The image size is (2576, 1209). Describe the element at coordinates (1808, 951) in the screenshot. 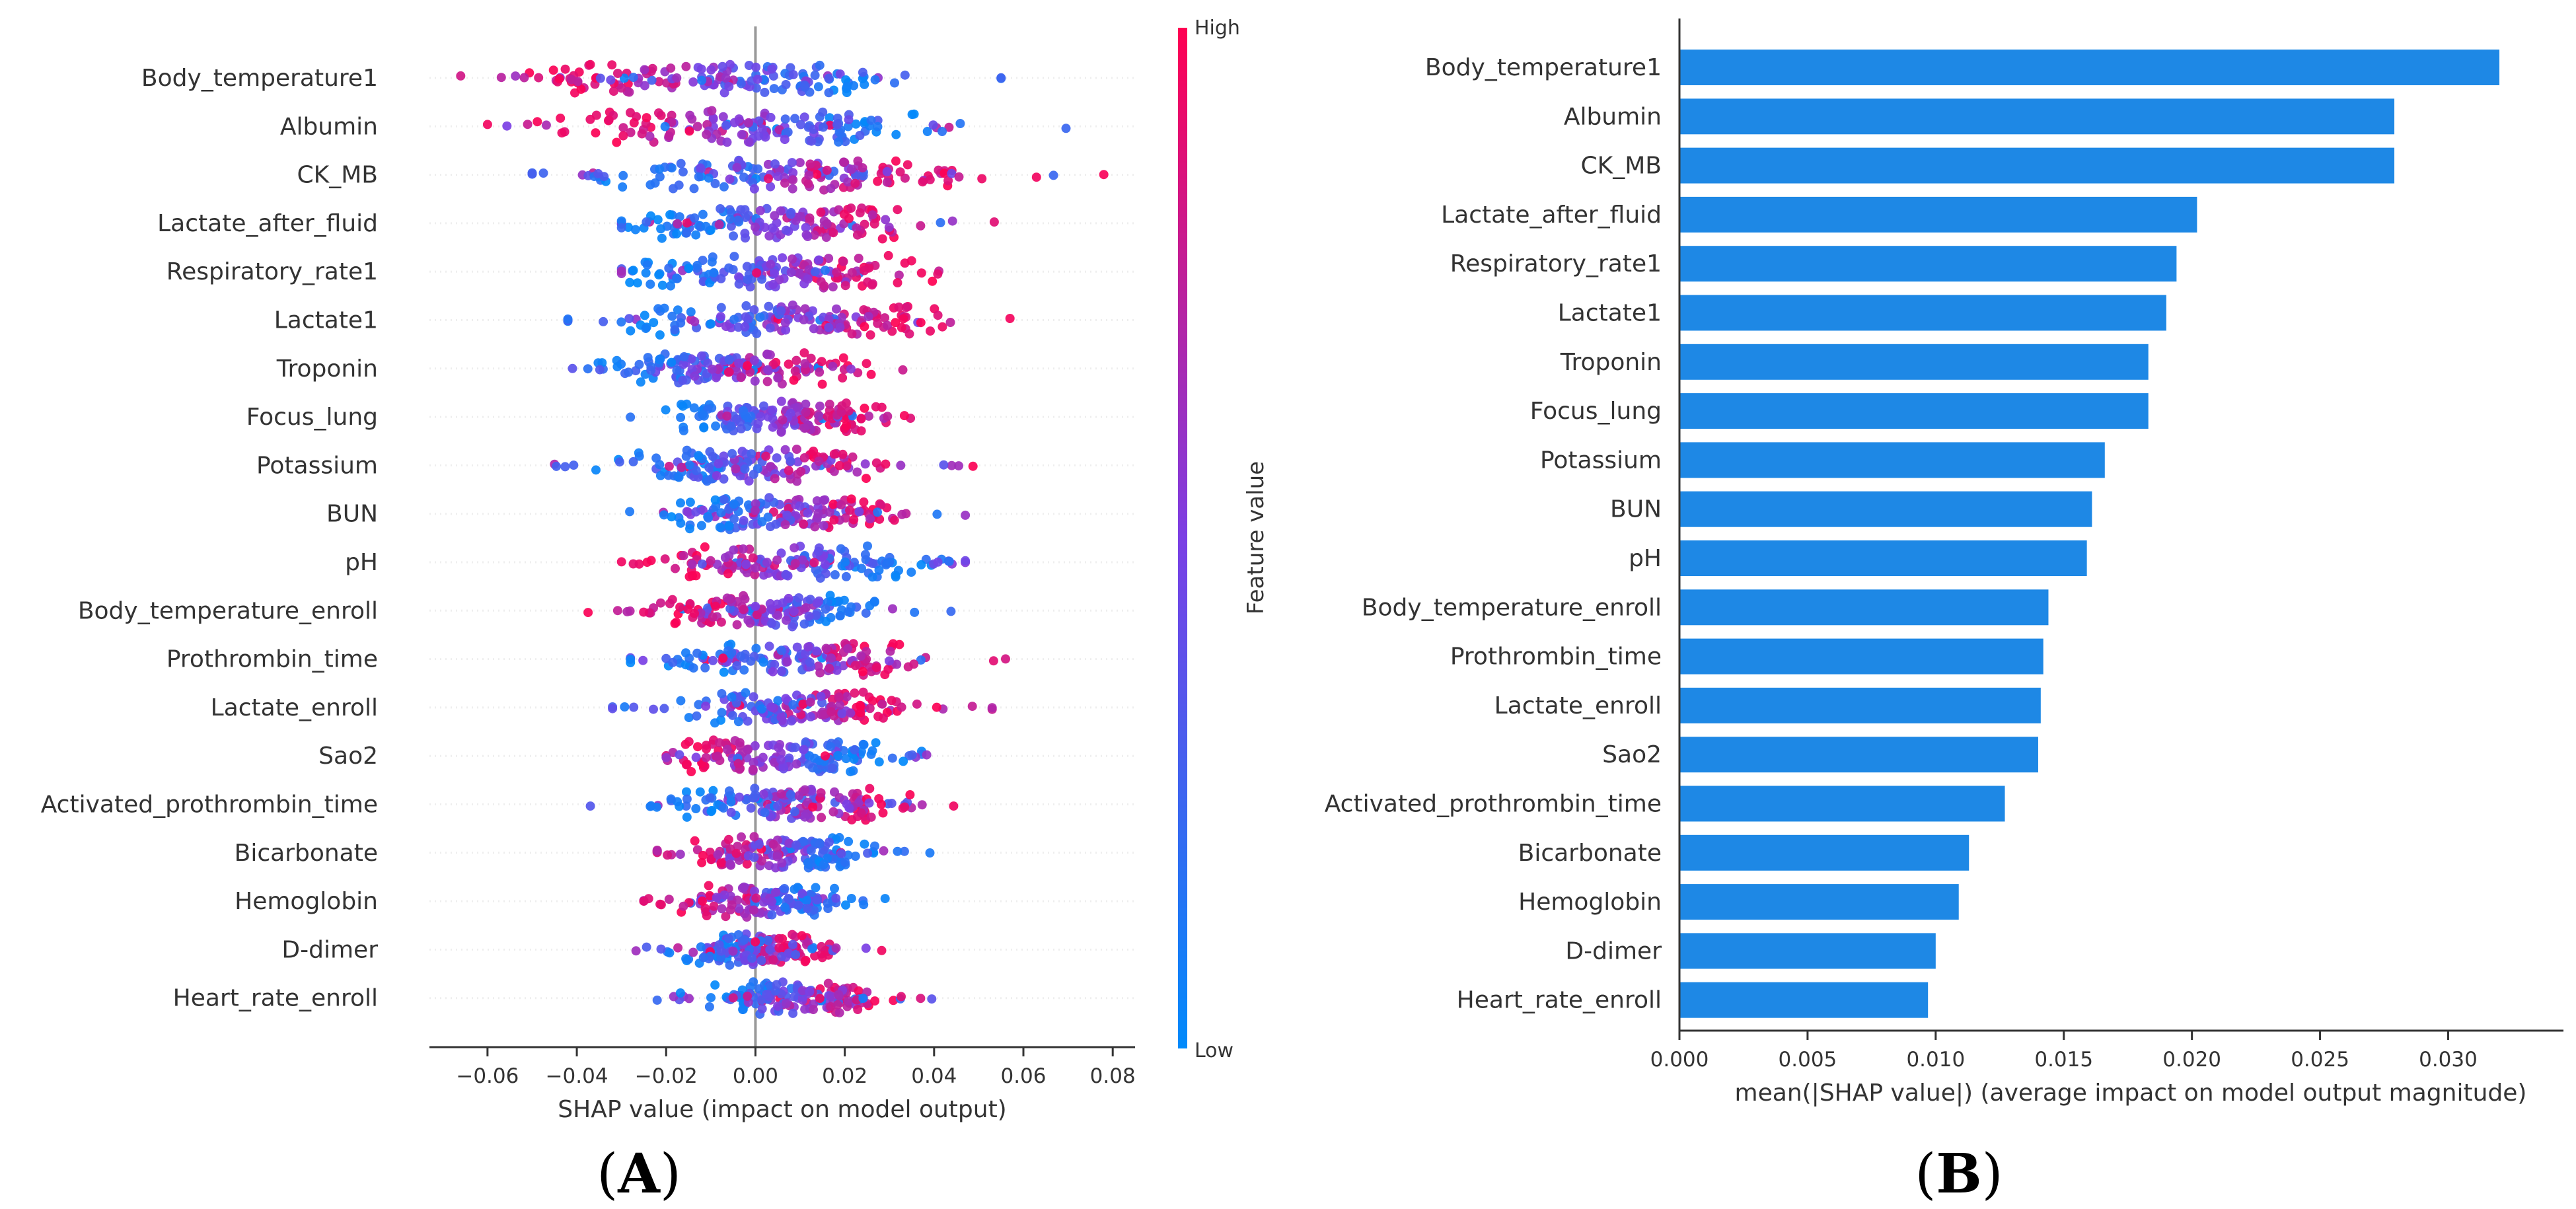

I see `importance-bar` at that location.